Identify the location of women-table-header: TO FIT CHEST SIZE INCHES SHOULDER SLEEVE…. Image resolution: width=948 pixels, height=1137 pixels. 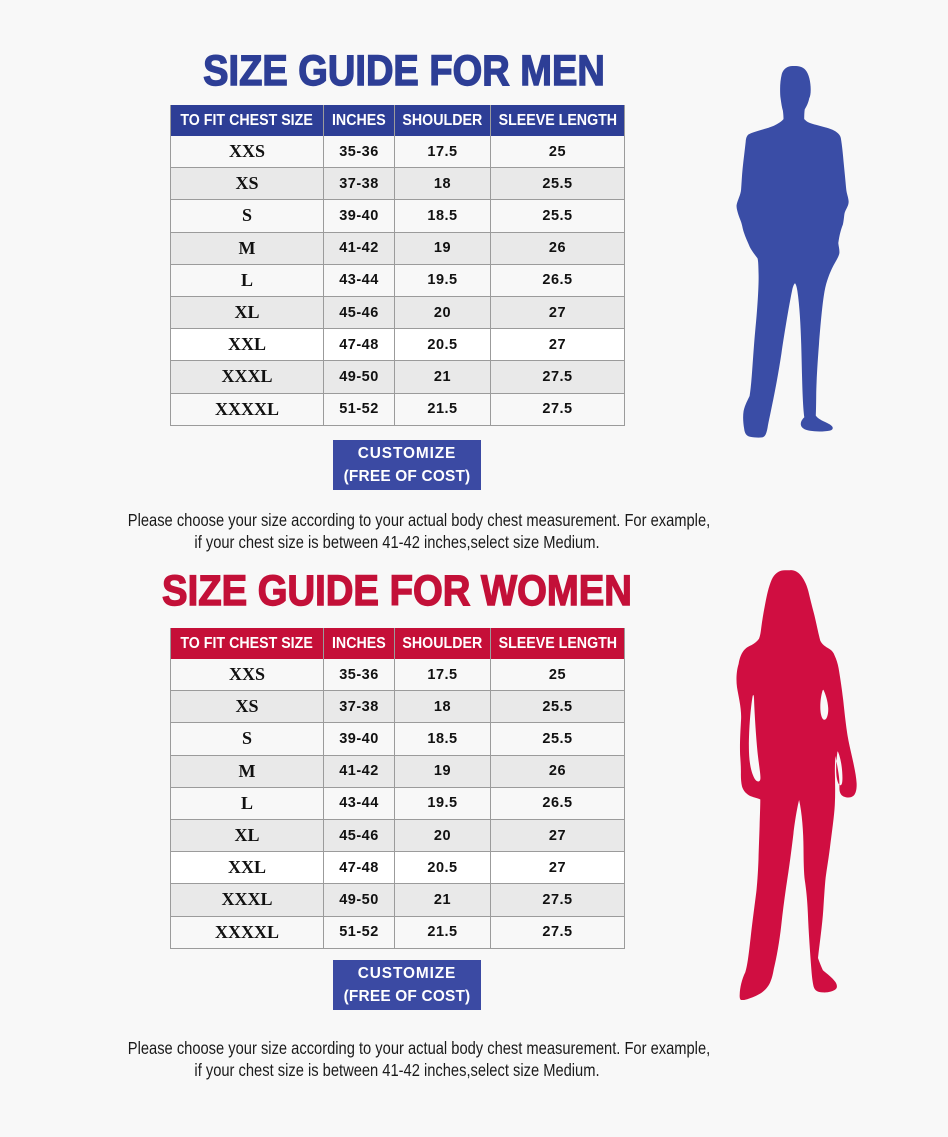
(397, 643).